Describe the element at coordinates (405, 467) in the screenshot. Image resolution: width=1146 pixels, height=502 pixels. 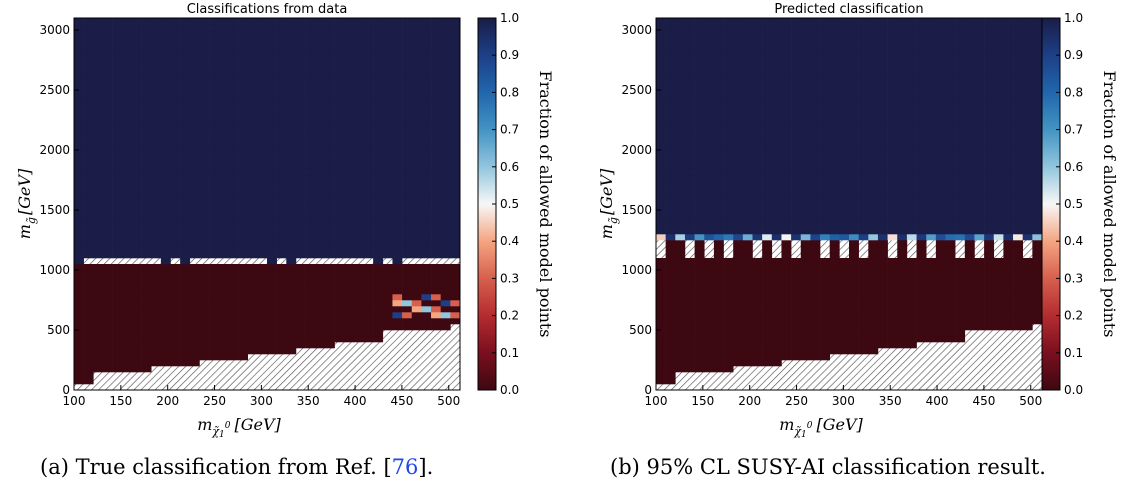
I see `caption-a-ref-link: 76` at that location.